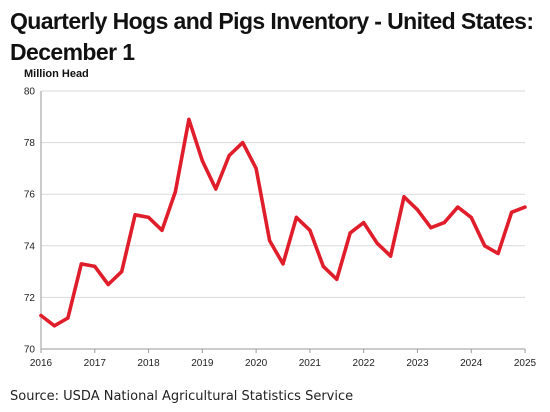 This screenshot has width=550, height=412. I want to click on x-tick-label: 2022, so click(364, 363).